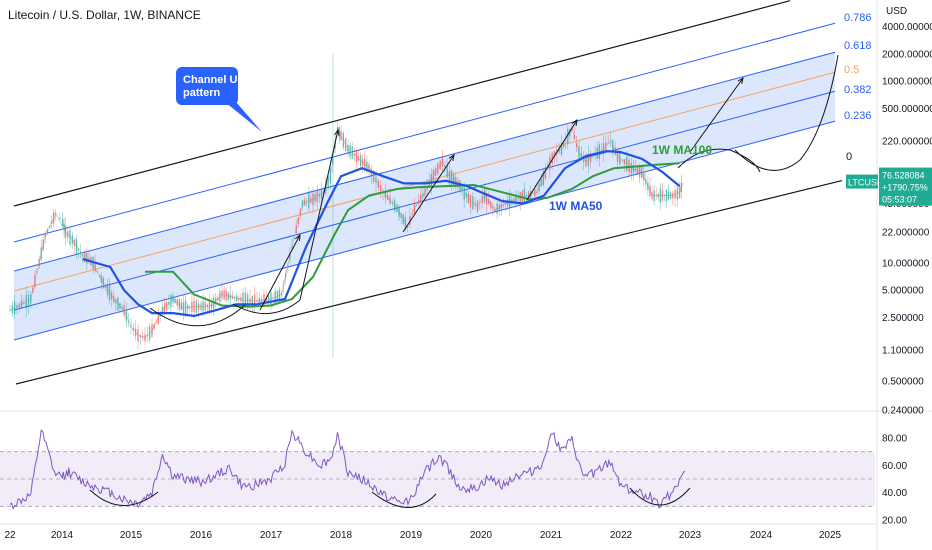  I want to click on fib-label: 0.786, so click(858, 18).